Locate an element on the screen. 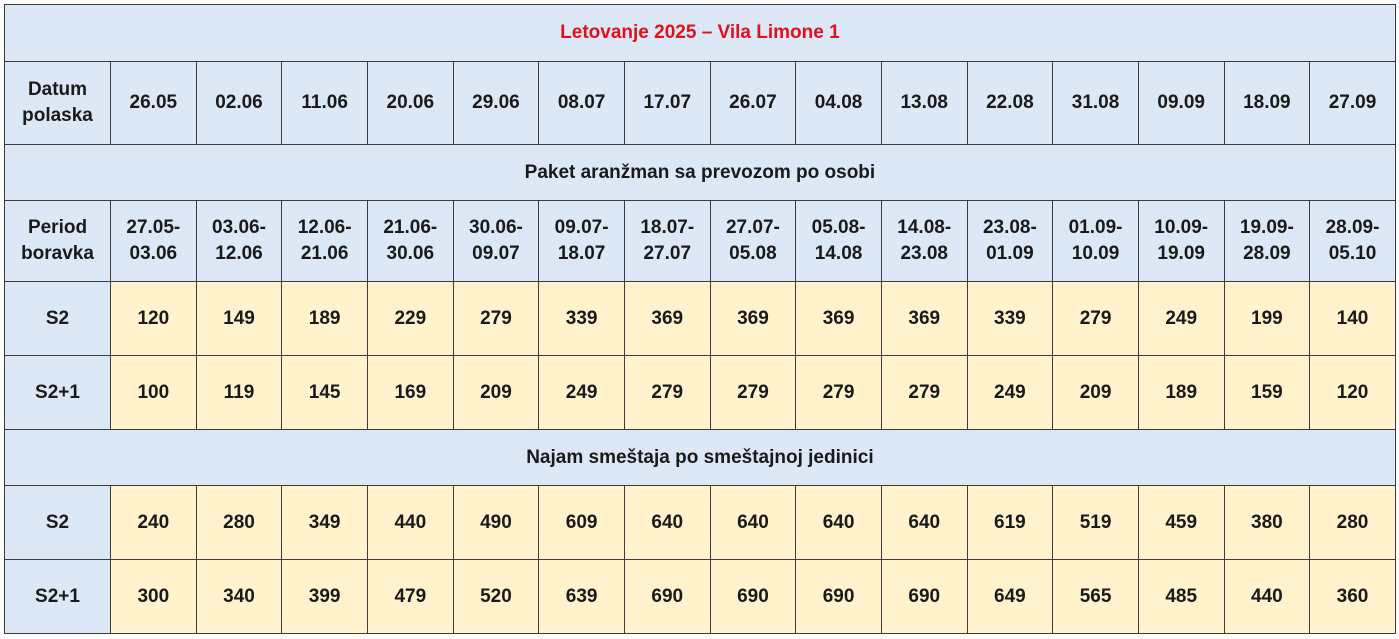  price-cell: 100 is located at coordinates (153, 392).